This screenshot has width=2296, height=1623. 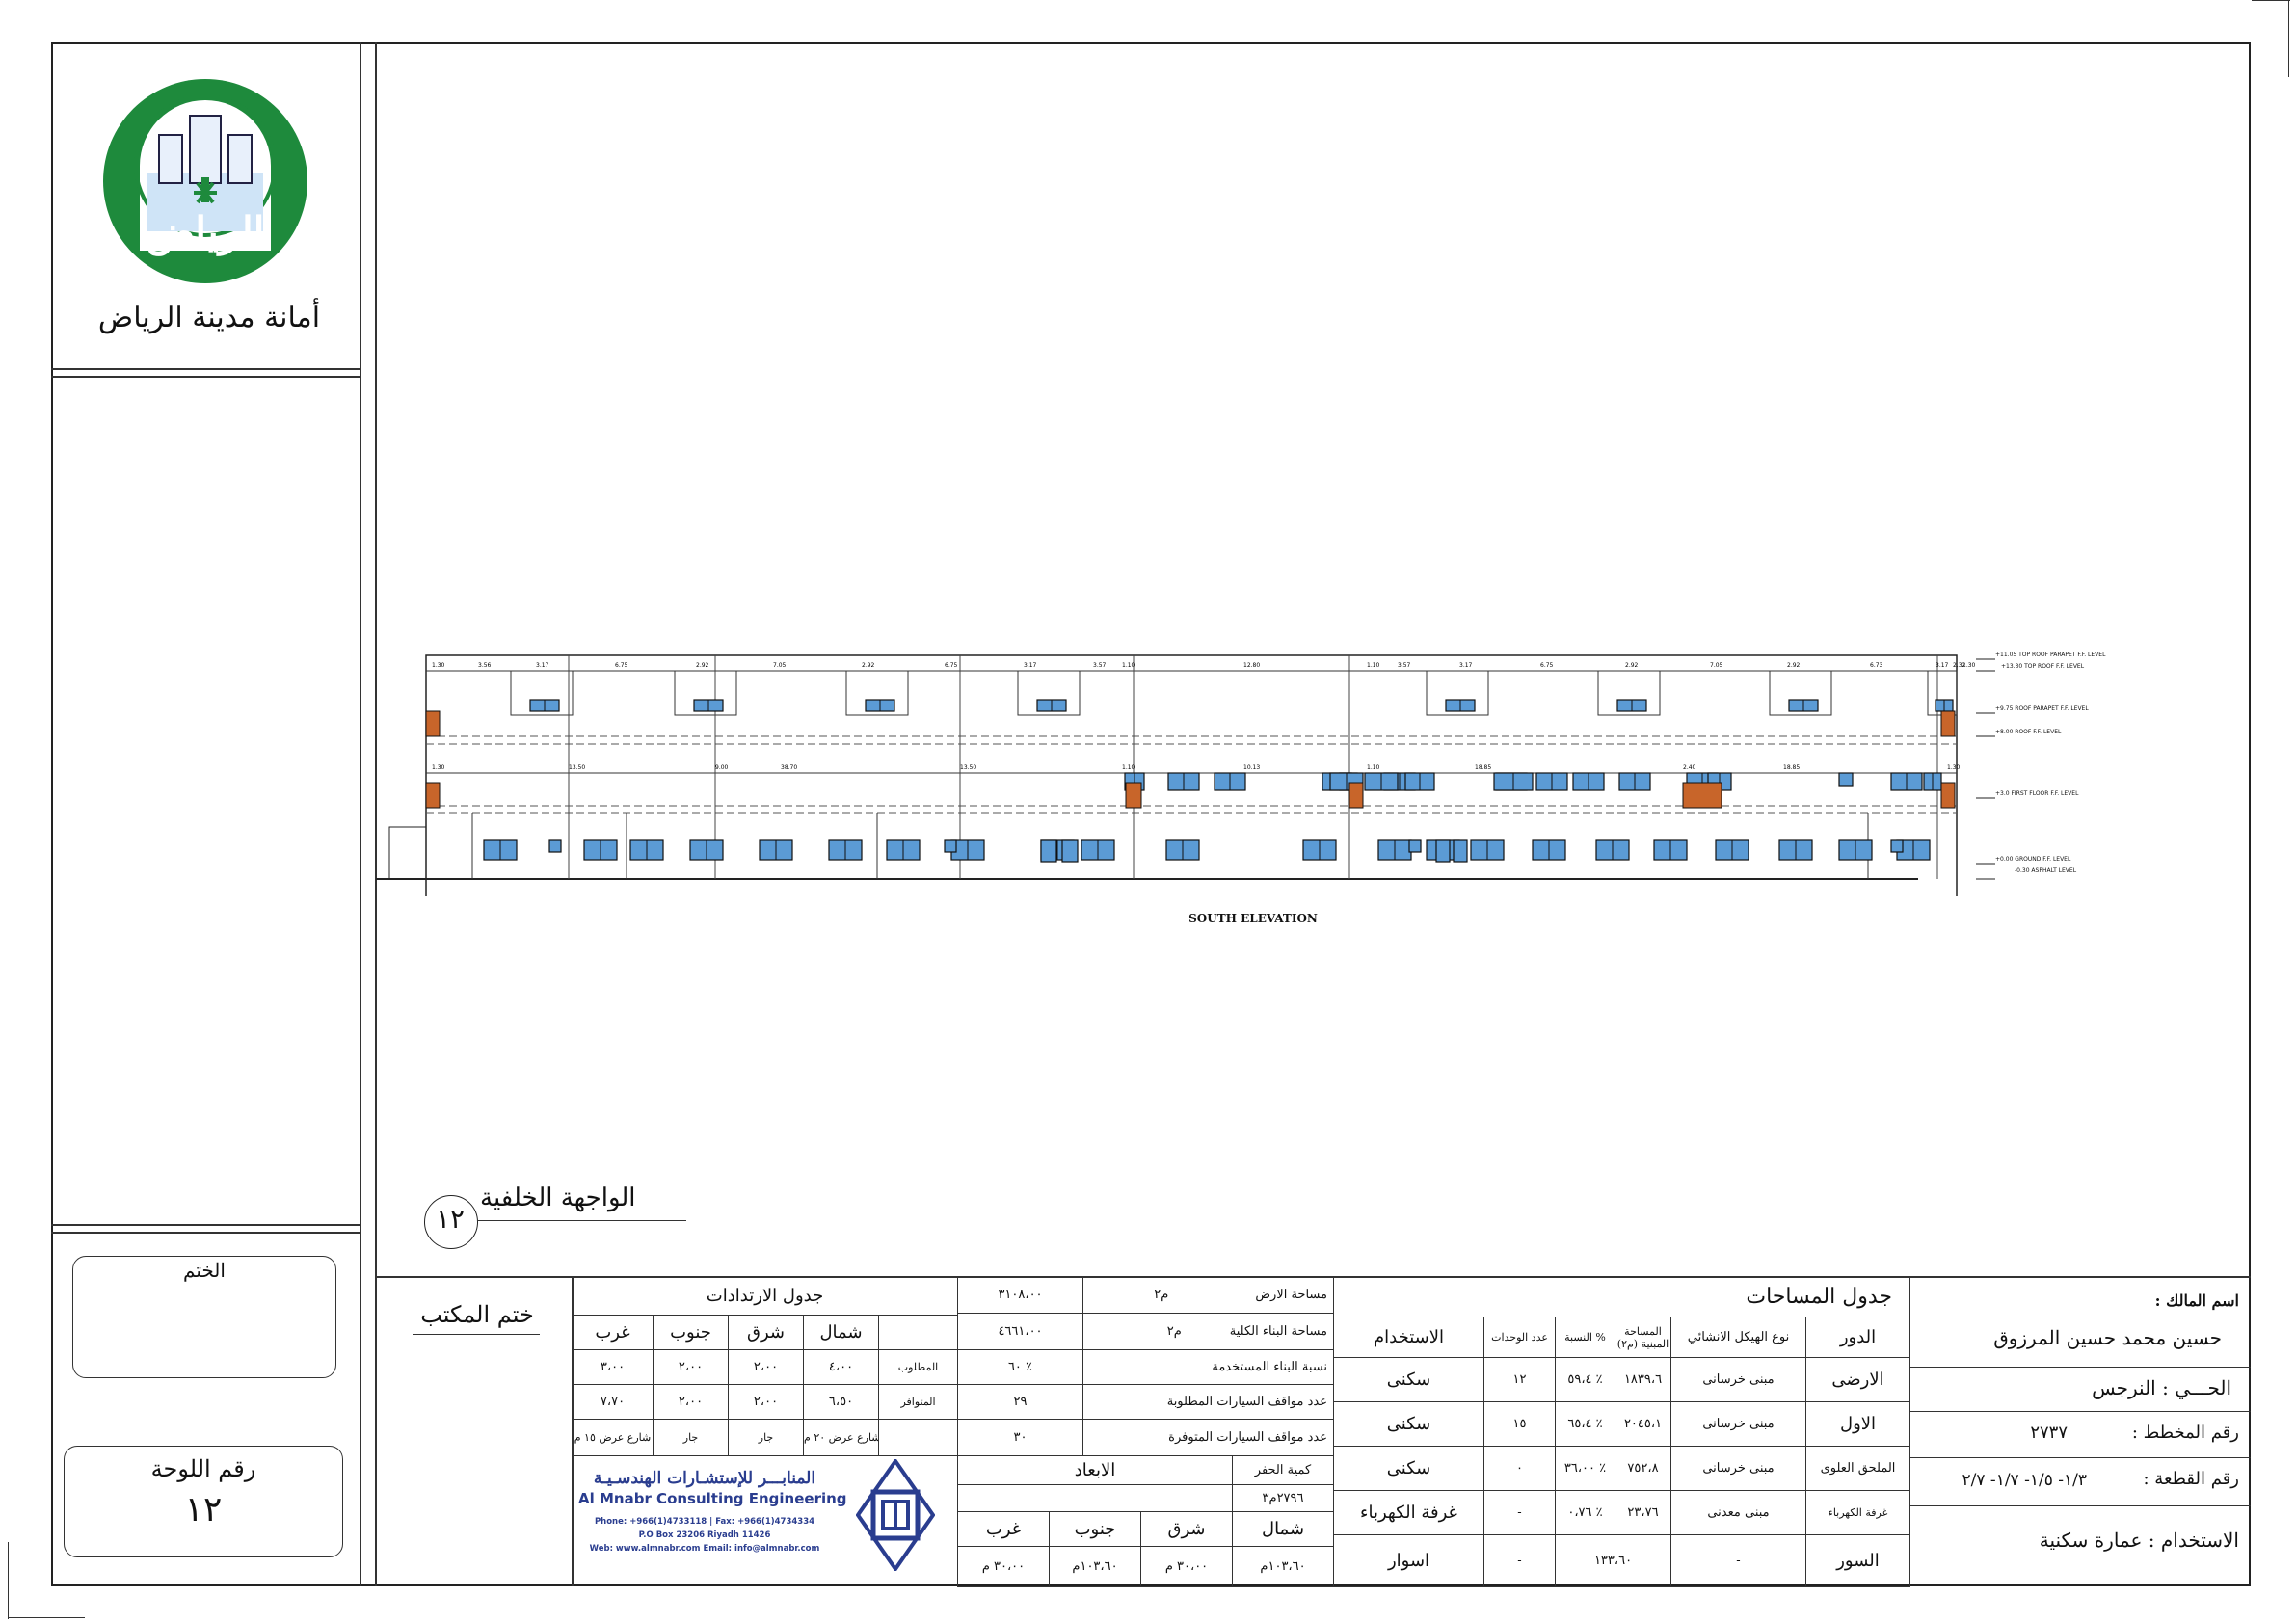 What do you see at coordinates (1858, 1468) in the screenshot?
I see `areas-cell: الملحق العلوى` at bounding box center [1858, 1468].